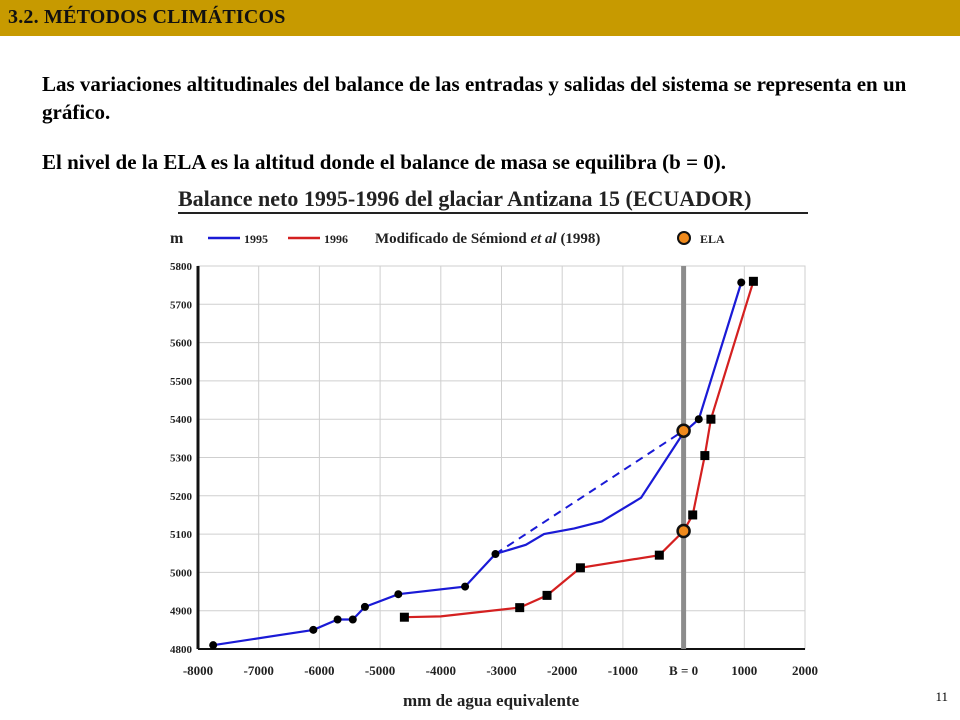 The height and width of the screenshot is (720, 960). I want to click on x-tick-label: -4000, so click(441, 670).